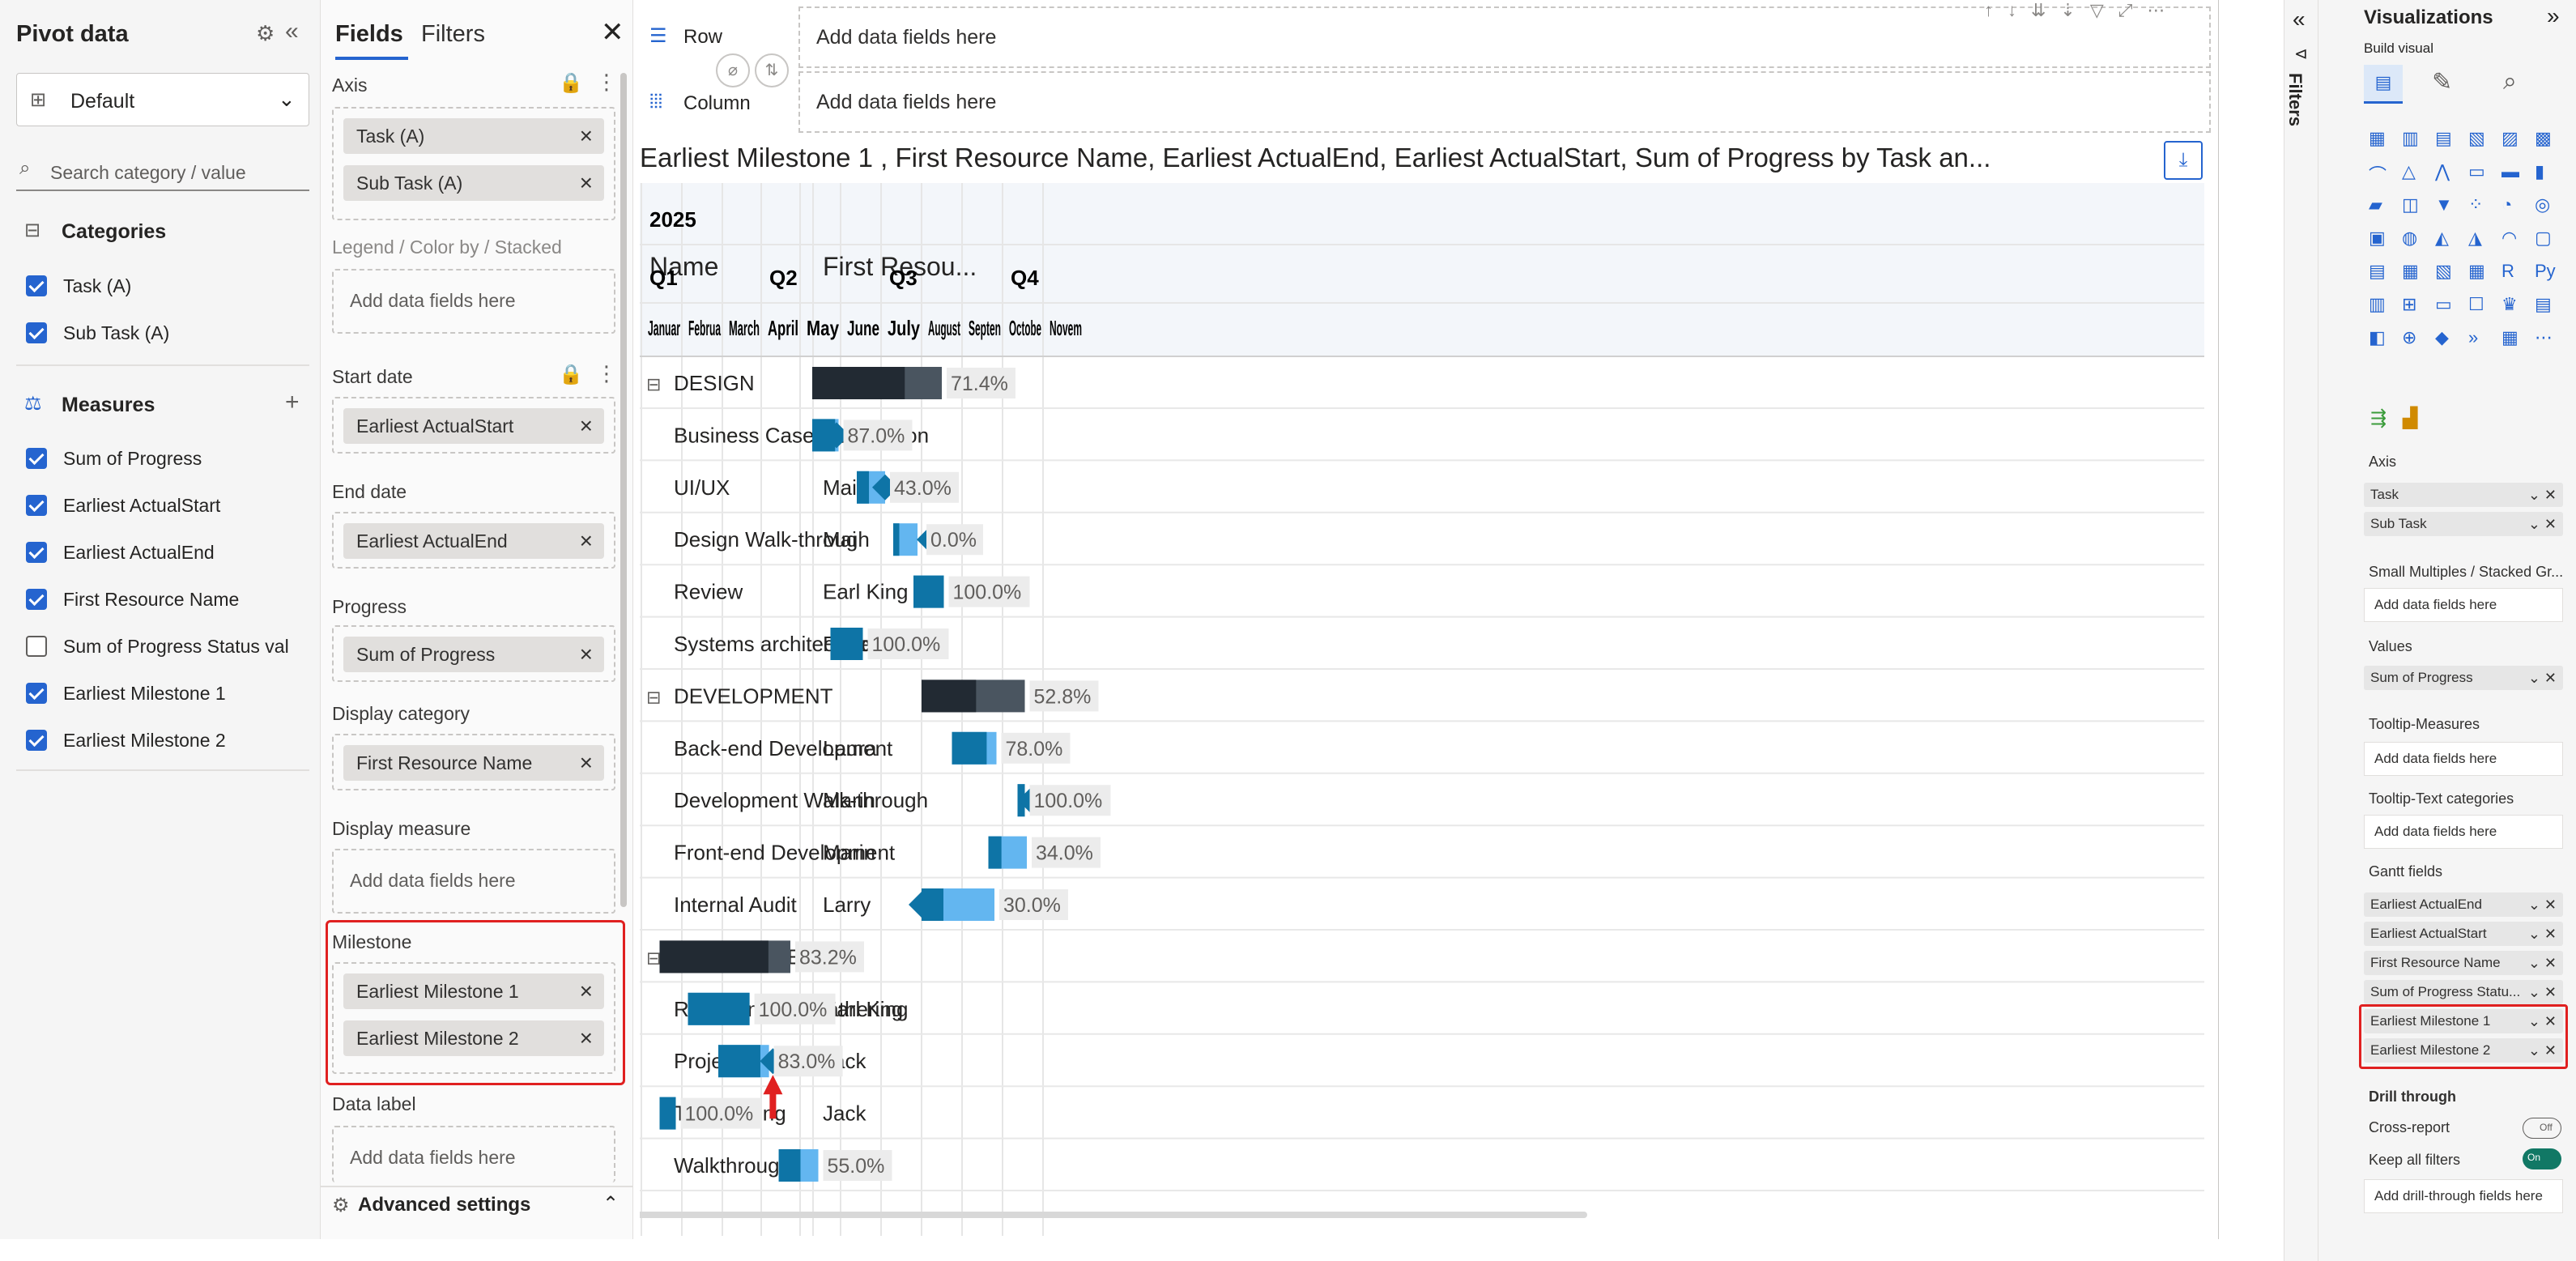 The width and height of the screenshot is (2576, 1261). What do you see at coordinates (772, 70) in the screenshot?
I see `swap-icon: ⇅` at bounding box center [772, 70].